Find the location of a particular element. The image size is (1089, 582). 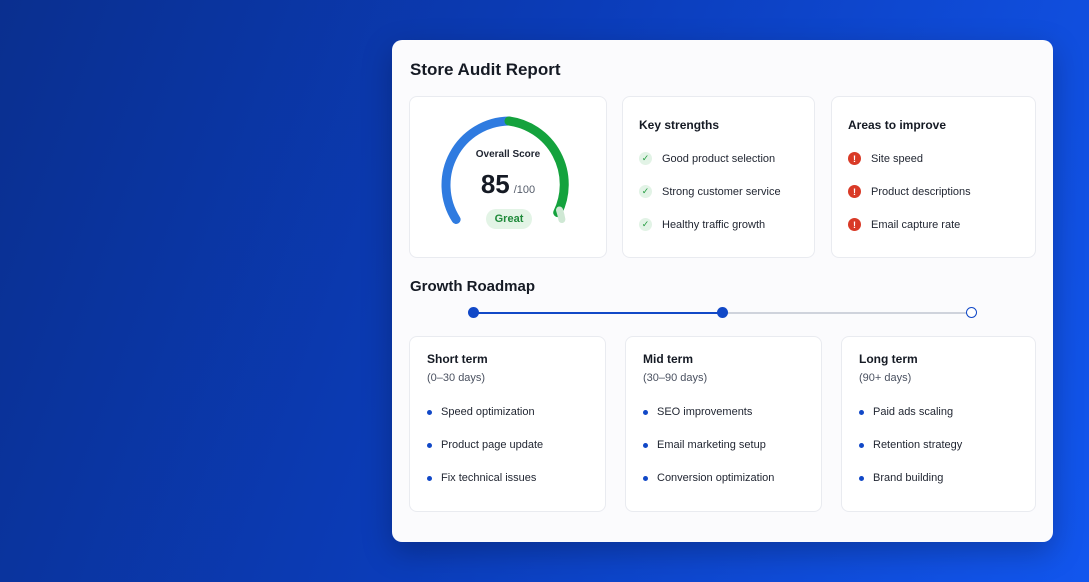

key-strengths-title: Key strengths is located at coordinates (679, 125).